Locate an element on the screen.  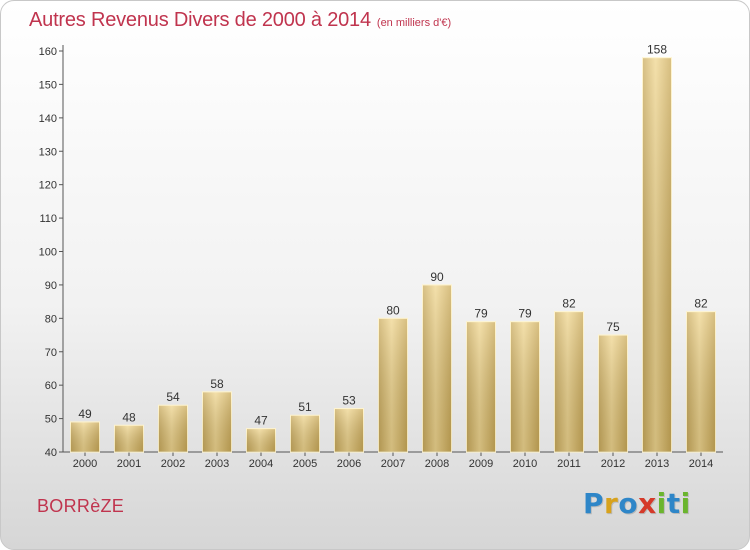
x-tick-label: 2010 is located at coordinates (525, 464).